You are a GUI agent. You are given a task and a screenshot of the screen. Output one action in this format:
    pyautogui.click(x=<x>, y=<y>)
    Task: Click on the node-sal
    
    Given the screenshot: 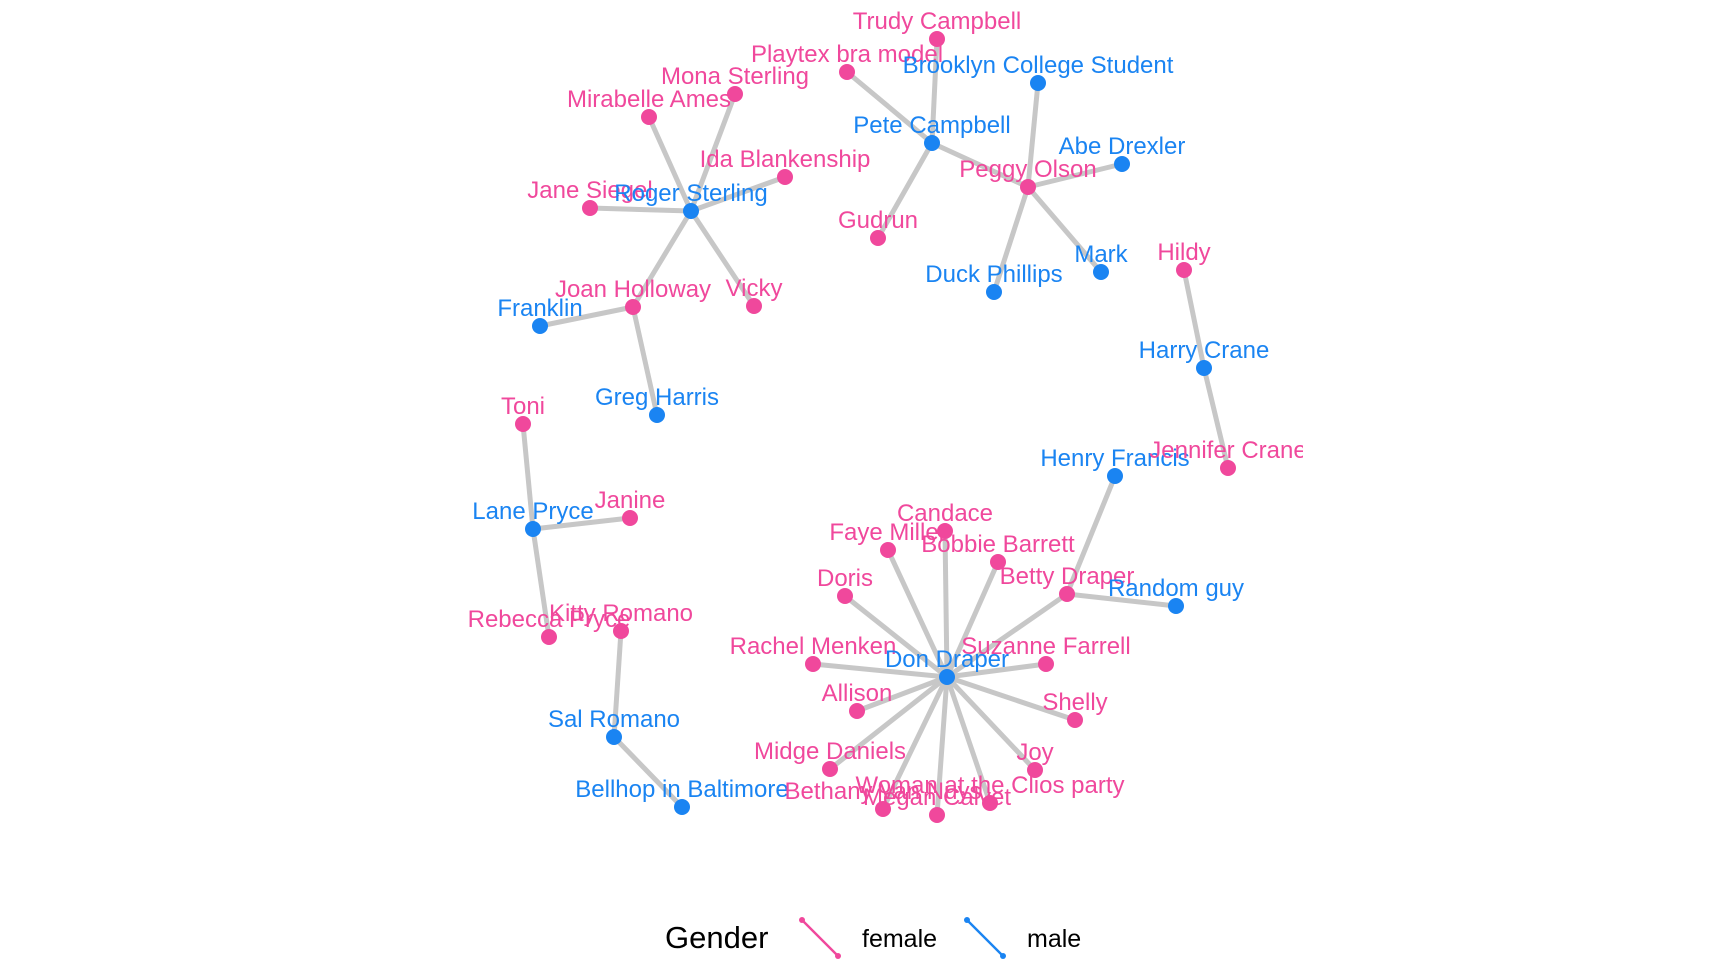 What is the action you would take?
    pyautogui.click(x=614, y=737)
    